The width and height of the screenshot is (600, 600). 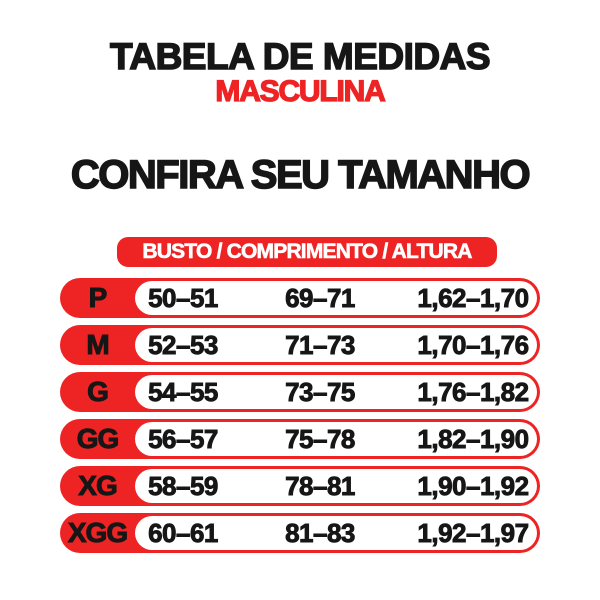 I want to click on table-row: XGG 60–61 81–83 1,92–1,97, so click(x=300, y=533).